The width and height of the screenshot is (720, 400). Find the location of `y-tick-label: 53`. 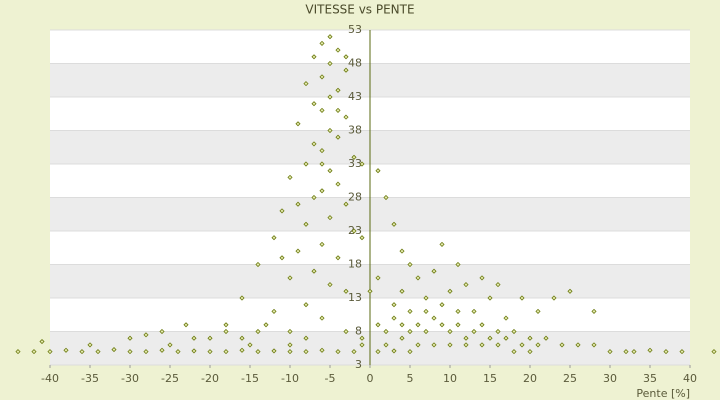

y-tick-label: 53 is located at coordinates (355, 29).